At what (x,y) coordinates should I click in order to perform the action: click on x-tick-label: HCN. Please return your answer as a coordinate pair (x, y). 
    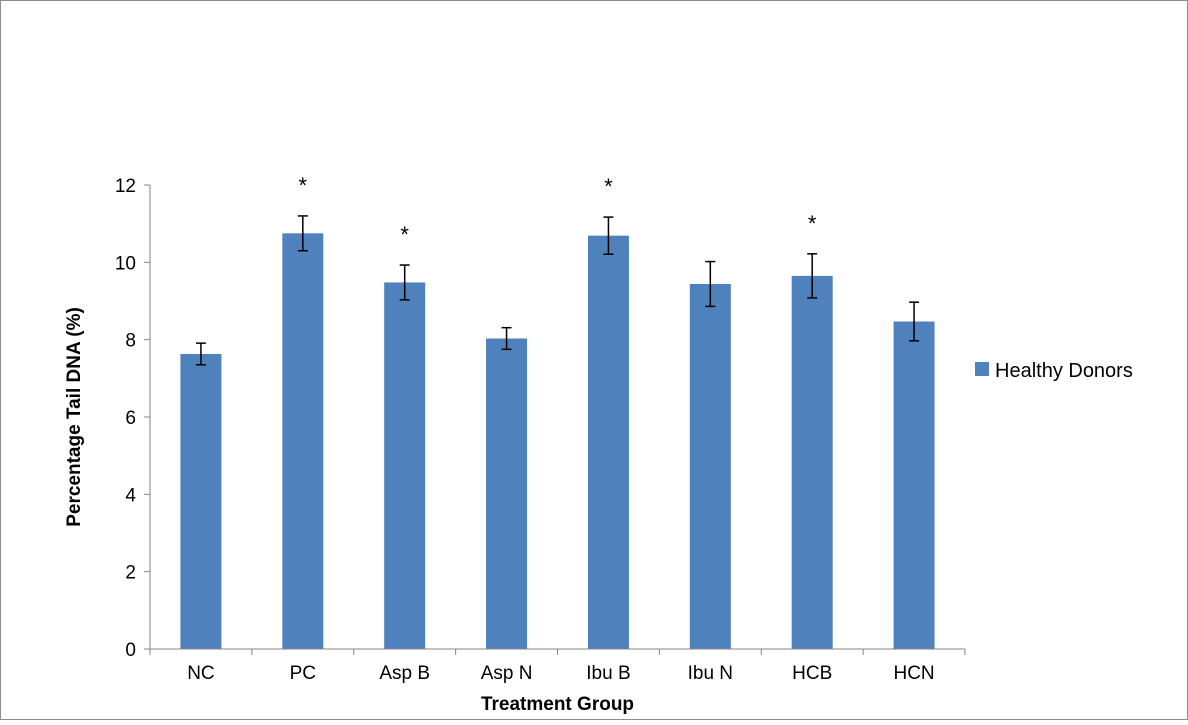
    Looking at the image, I should click on (913, 673).